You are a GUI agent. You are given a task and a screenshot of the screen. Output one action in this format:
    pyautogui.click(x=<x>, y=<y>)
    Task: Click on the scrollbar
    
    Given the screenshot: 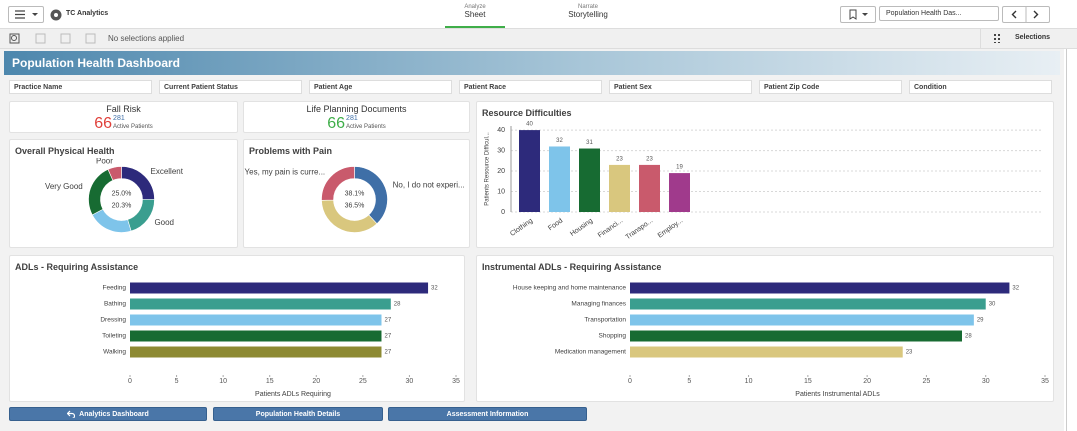 What is the action you would take?
    pyautogui.click(x=1066, y=240)
    